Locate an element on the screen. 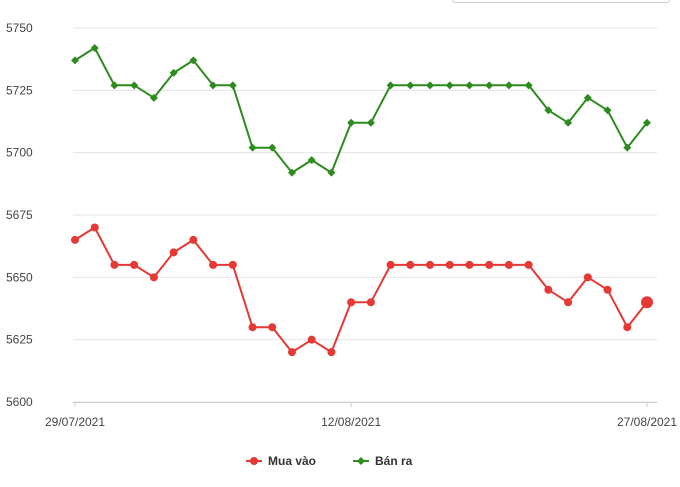 This screenshot has width=680, height=487. legend: Mua vào Bán ra is located at coordinates (329, 461).